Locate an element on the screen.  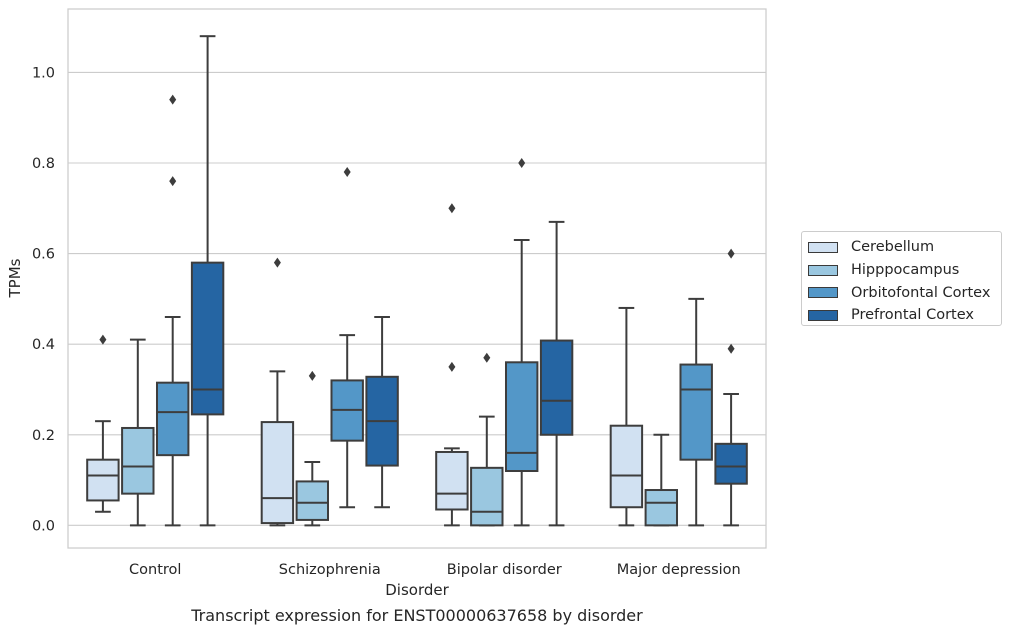
legend-label-cerebellum: Cerebellum is located at coordinates (893, 247).